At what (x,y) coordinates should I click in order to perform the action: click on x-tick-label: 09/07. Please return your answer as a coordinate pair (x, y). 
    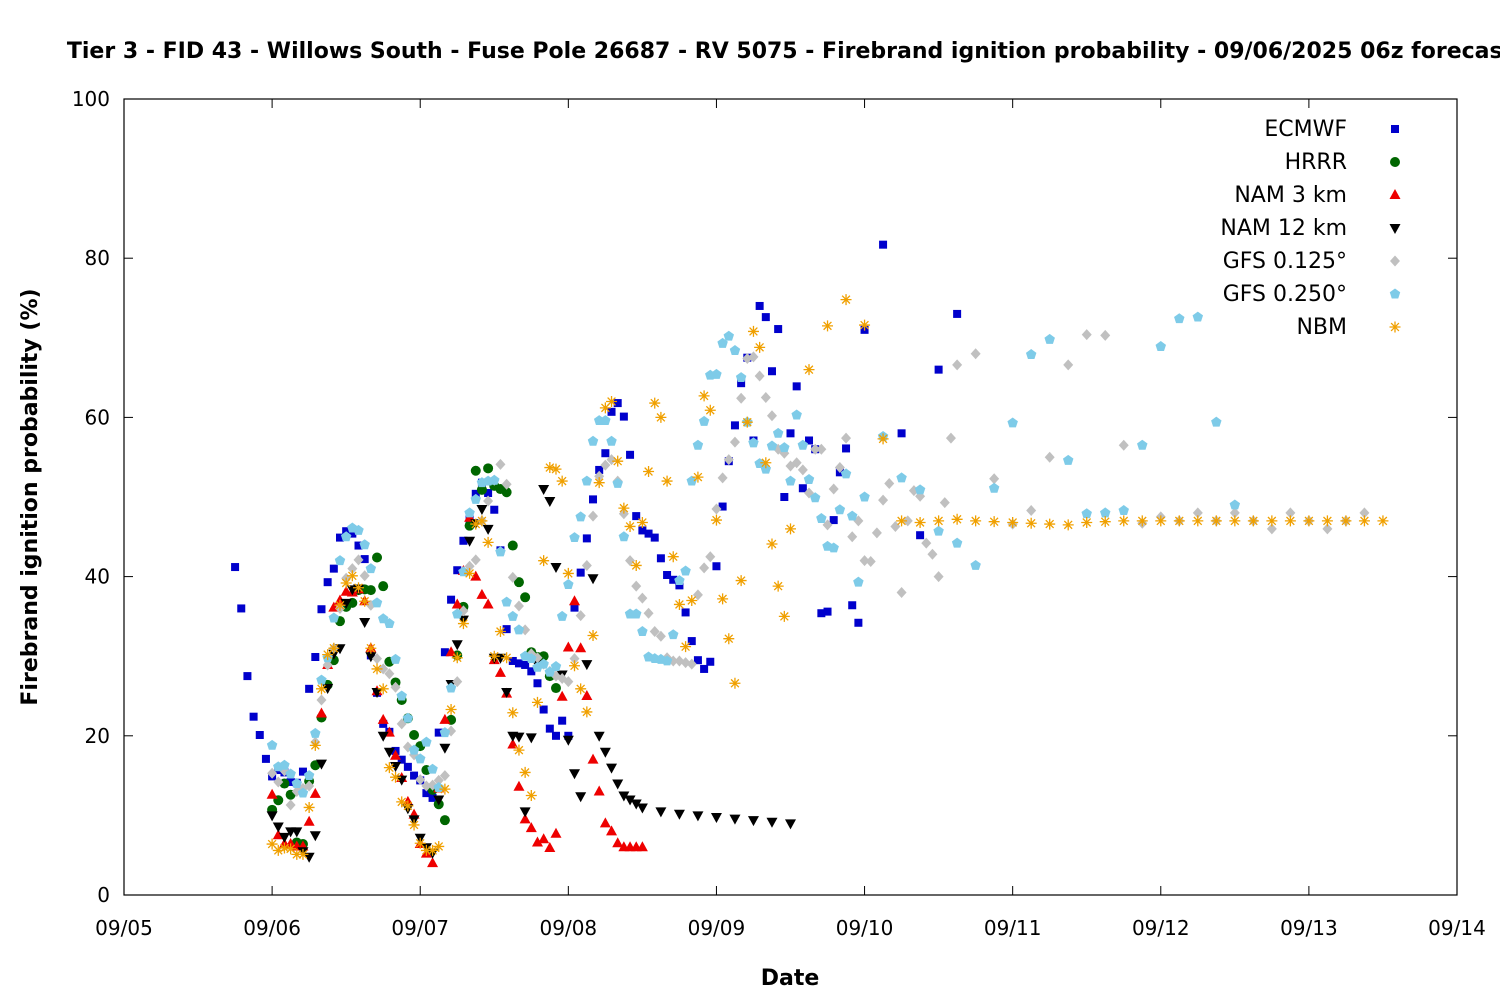
    Looking at the image, I should click on (420, 928).